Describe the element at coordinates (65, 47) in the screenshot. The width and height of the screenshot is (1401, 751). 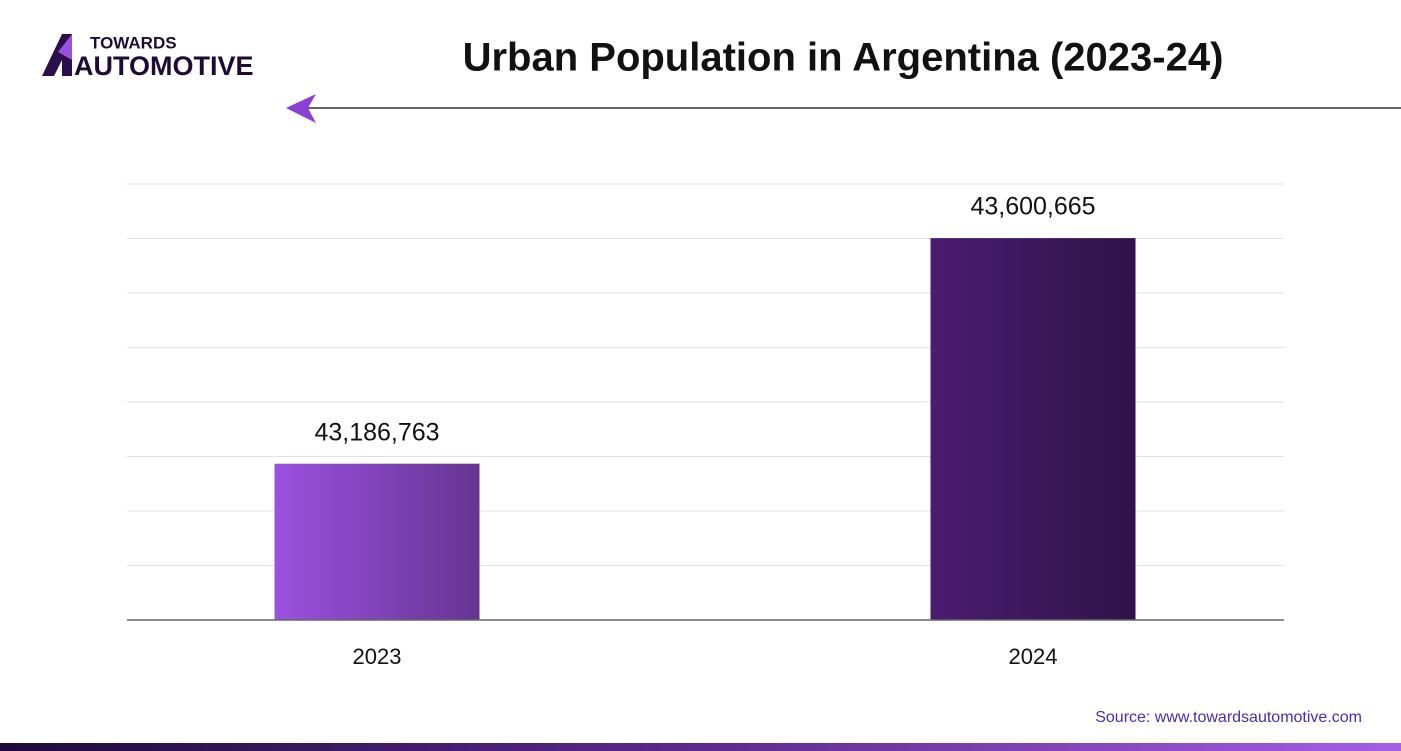
I see `logo-accent` at that location.